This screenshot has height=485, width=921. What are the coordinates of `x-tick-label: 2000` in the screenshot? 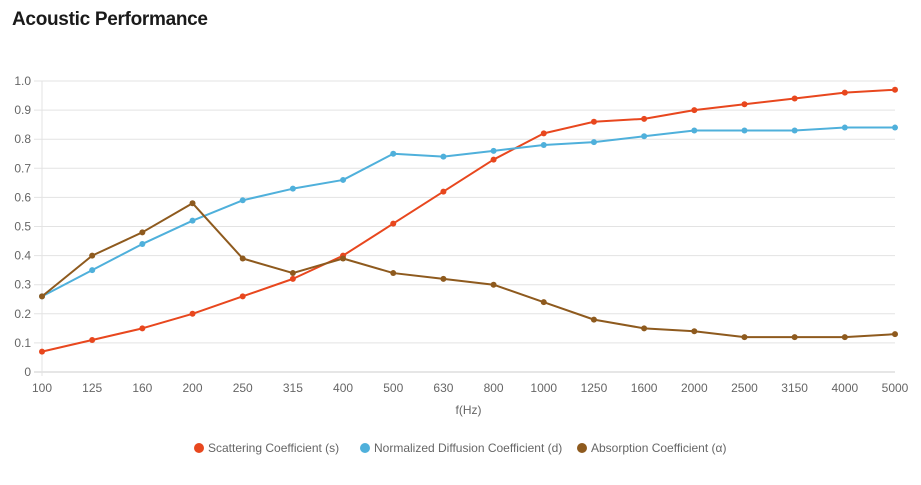 It's located at (694, 388).